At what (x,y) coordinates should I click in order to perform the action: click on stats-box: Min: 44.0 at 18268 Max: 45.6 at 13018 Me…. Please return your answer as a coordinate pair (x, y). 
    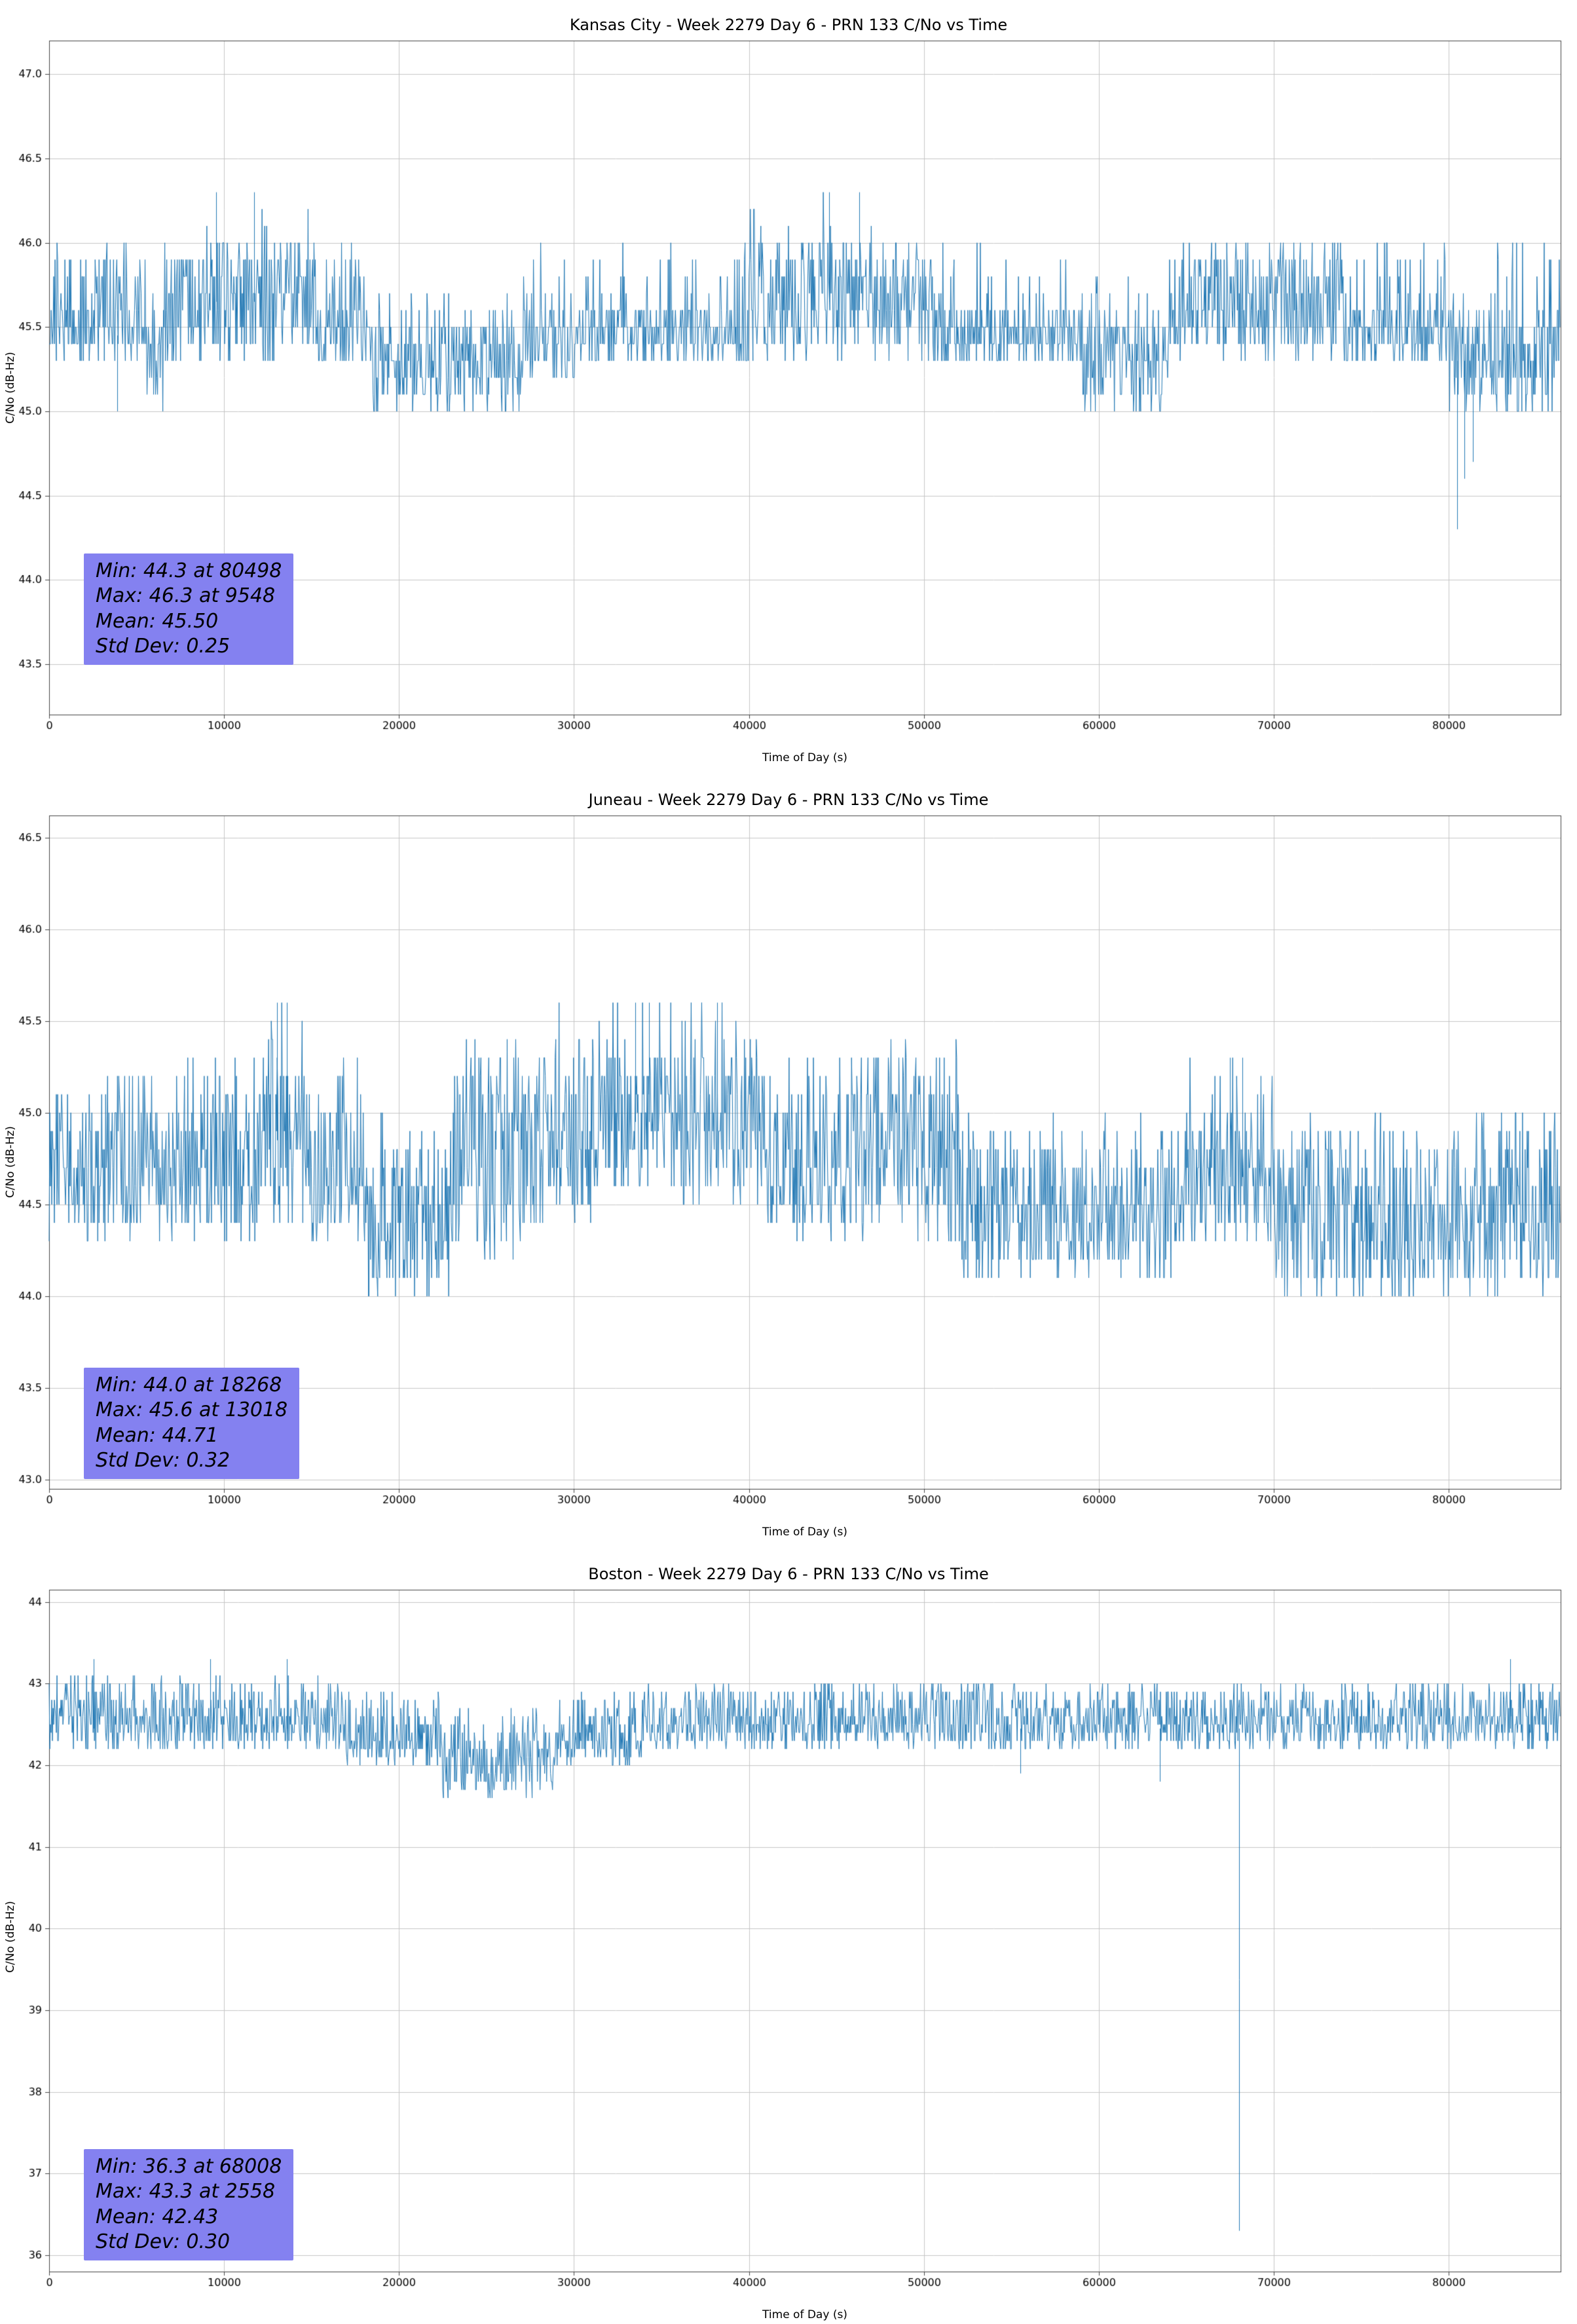
    Looking at the image, I should click on (192, 1423).